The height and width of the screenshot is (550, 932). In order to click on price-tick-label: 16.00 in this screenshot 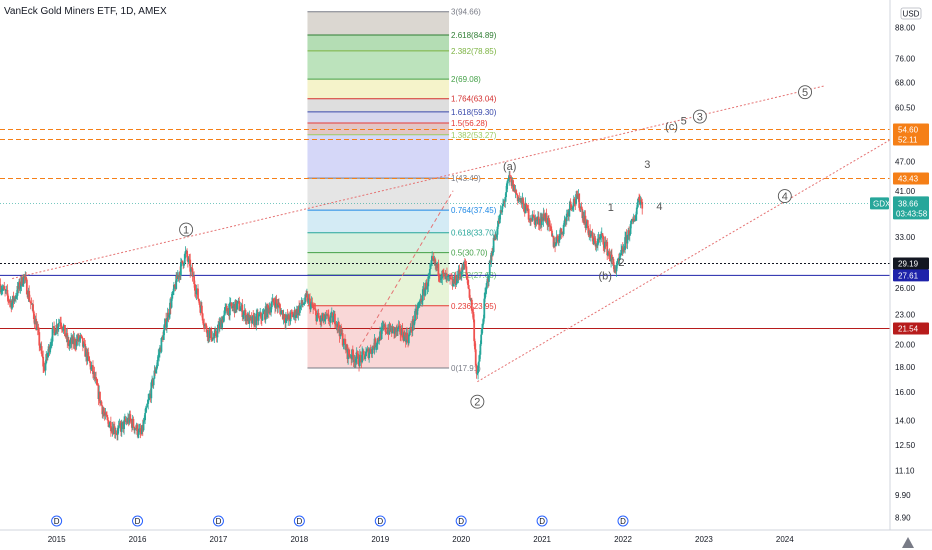, I will do `click(905, 392)`.